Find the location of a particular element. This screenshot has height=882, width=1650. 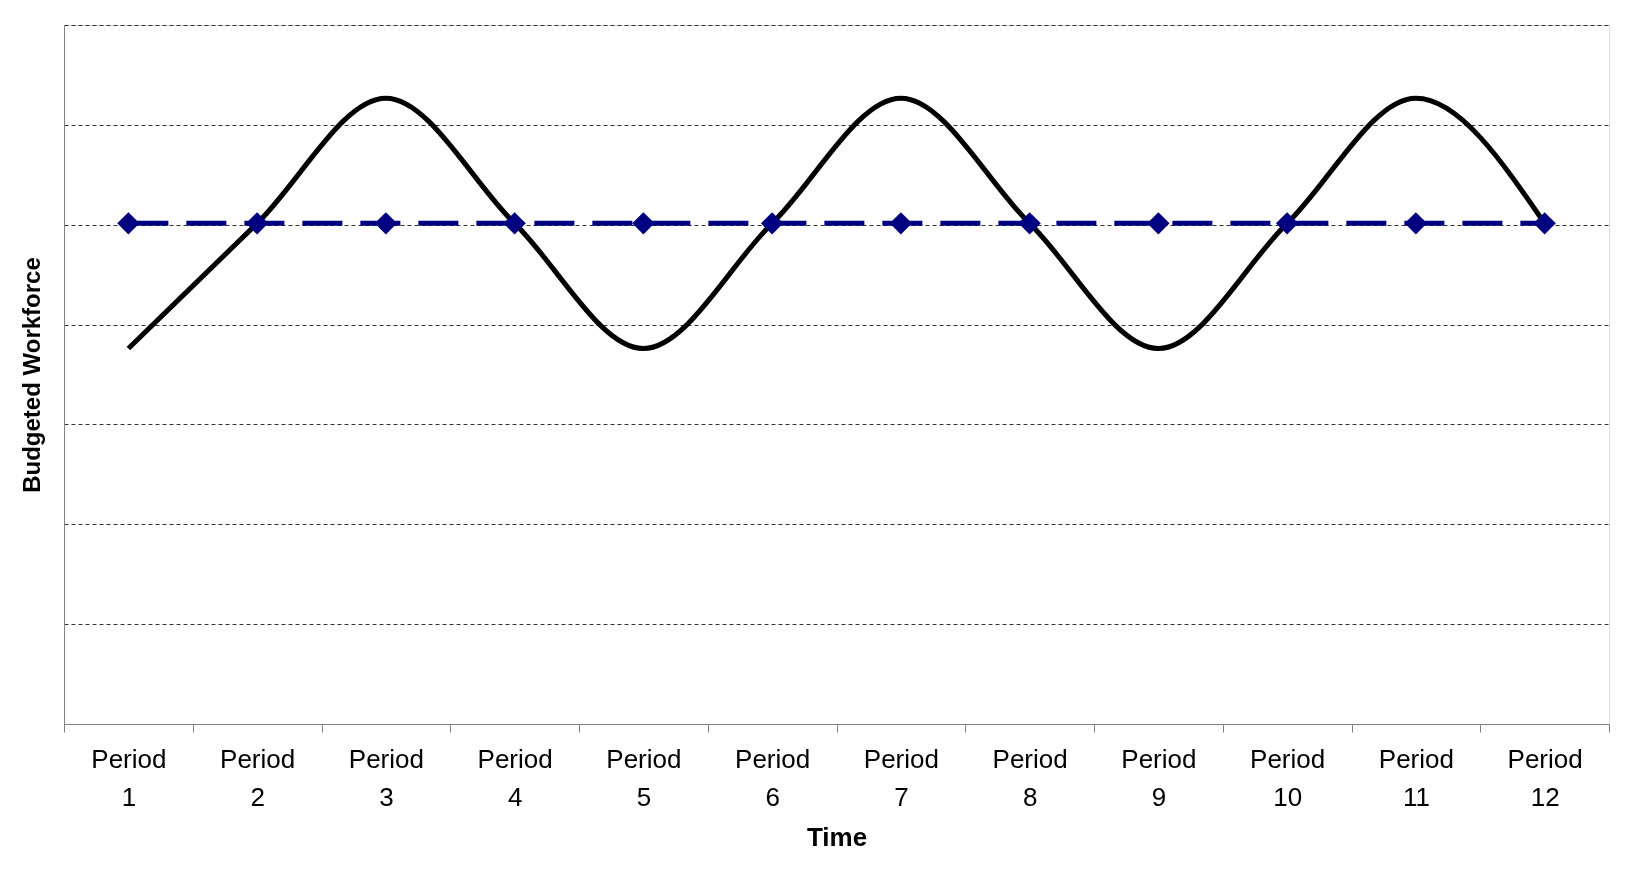

y-axis-title: Budgeted Workforce is located at coordinates (31, 375).